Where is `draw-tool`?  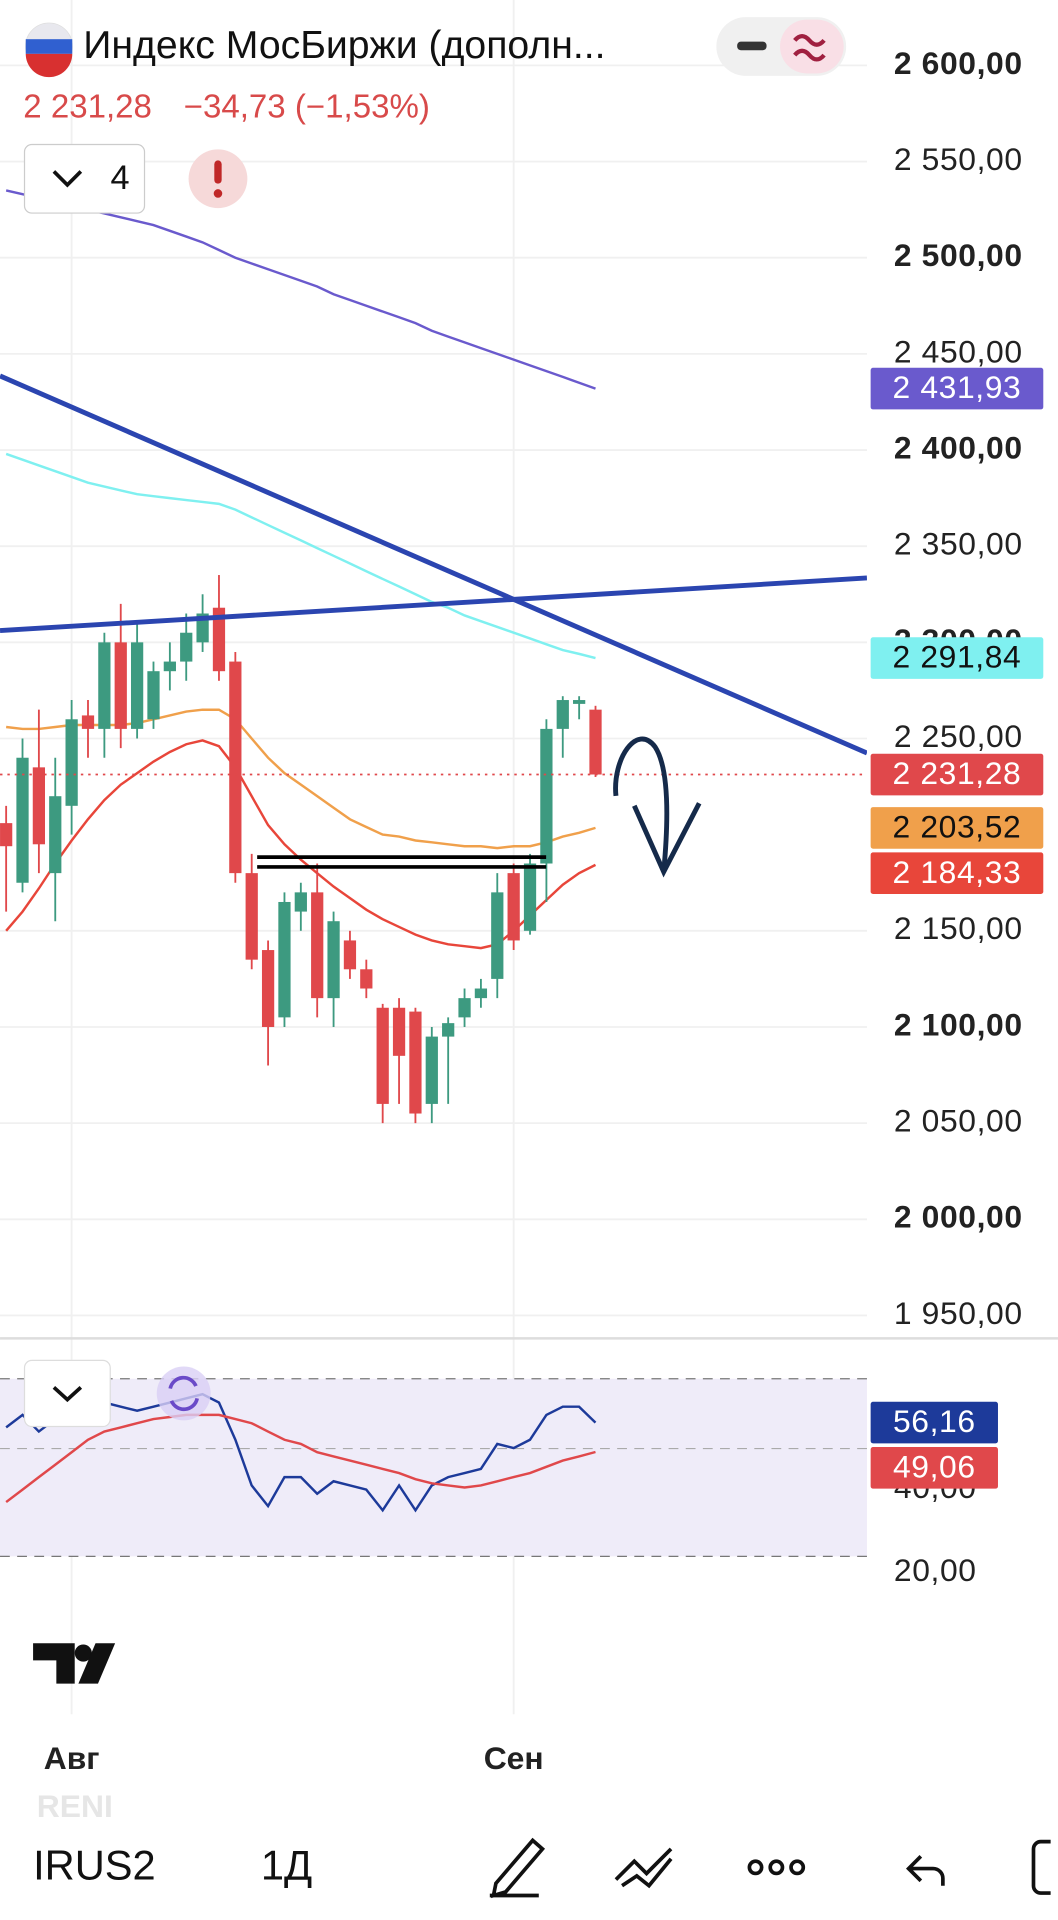 draw-tool is located at coordinates (517, 1868).